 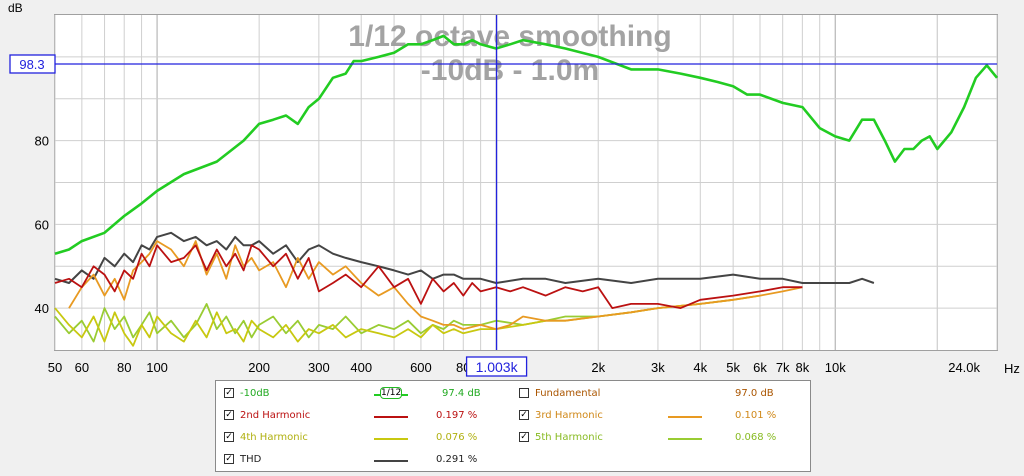 I want to click on h5-checkbox: ✓, so click(x=524, y=437).